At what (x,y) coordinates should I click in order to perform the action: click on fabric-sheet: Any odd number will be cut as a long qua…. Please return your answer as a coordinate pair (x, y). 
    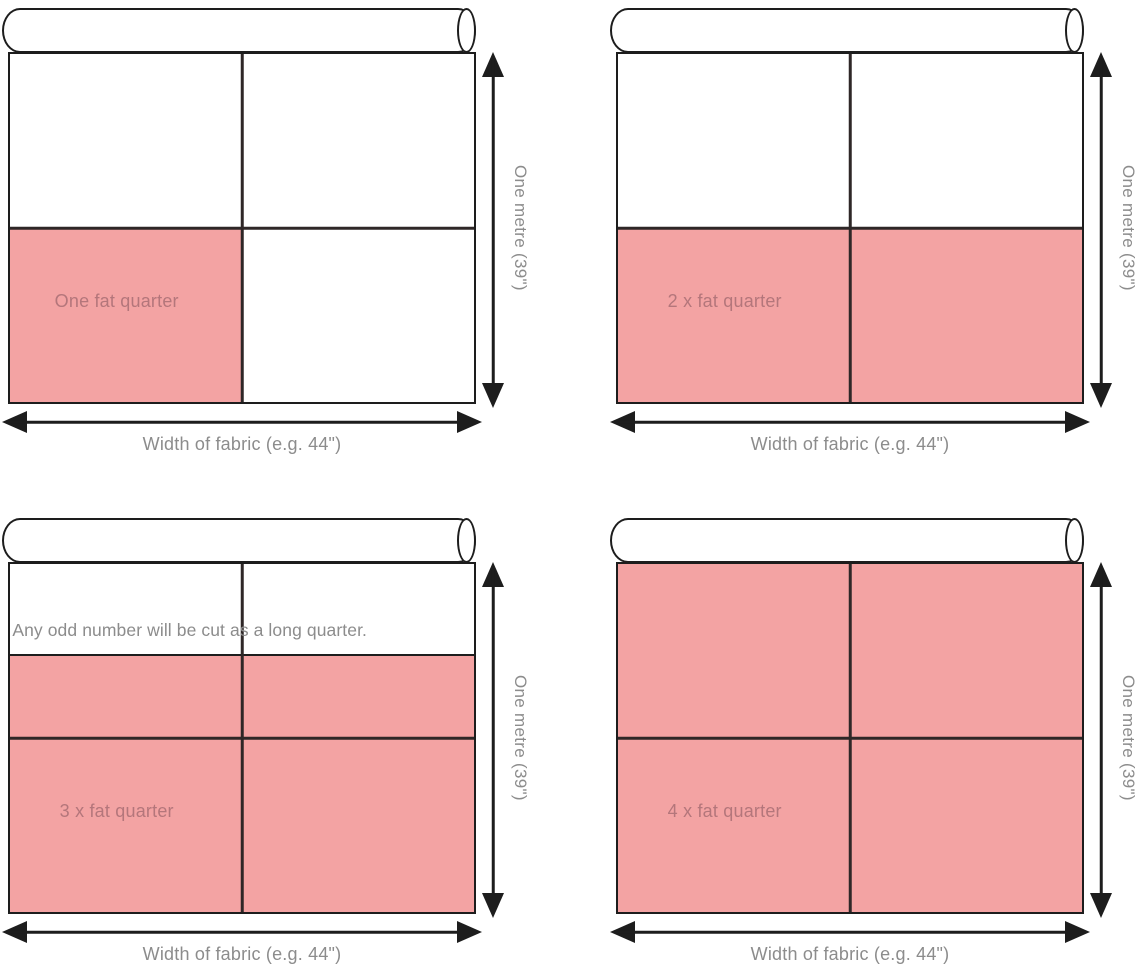
    Looking at the image, I should click on (242, 738).